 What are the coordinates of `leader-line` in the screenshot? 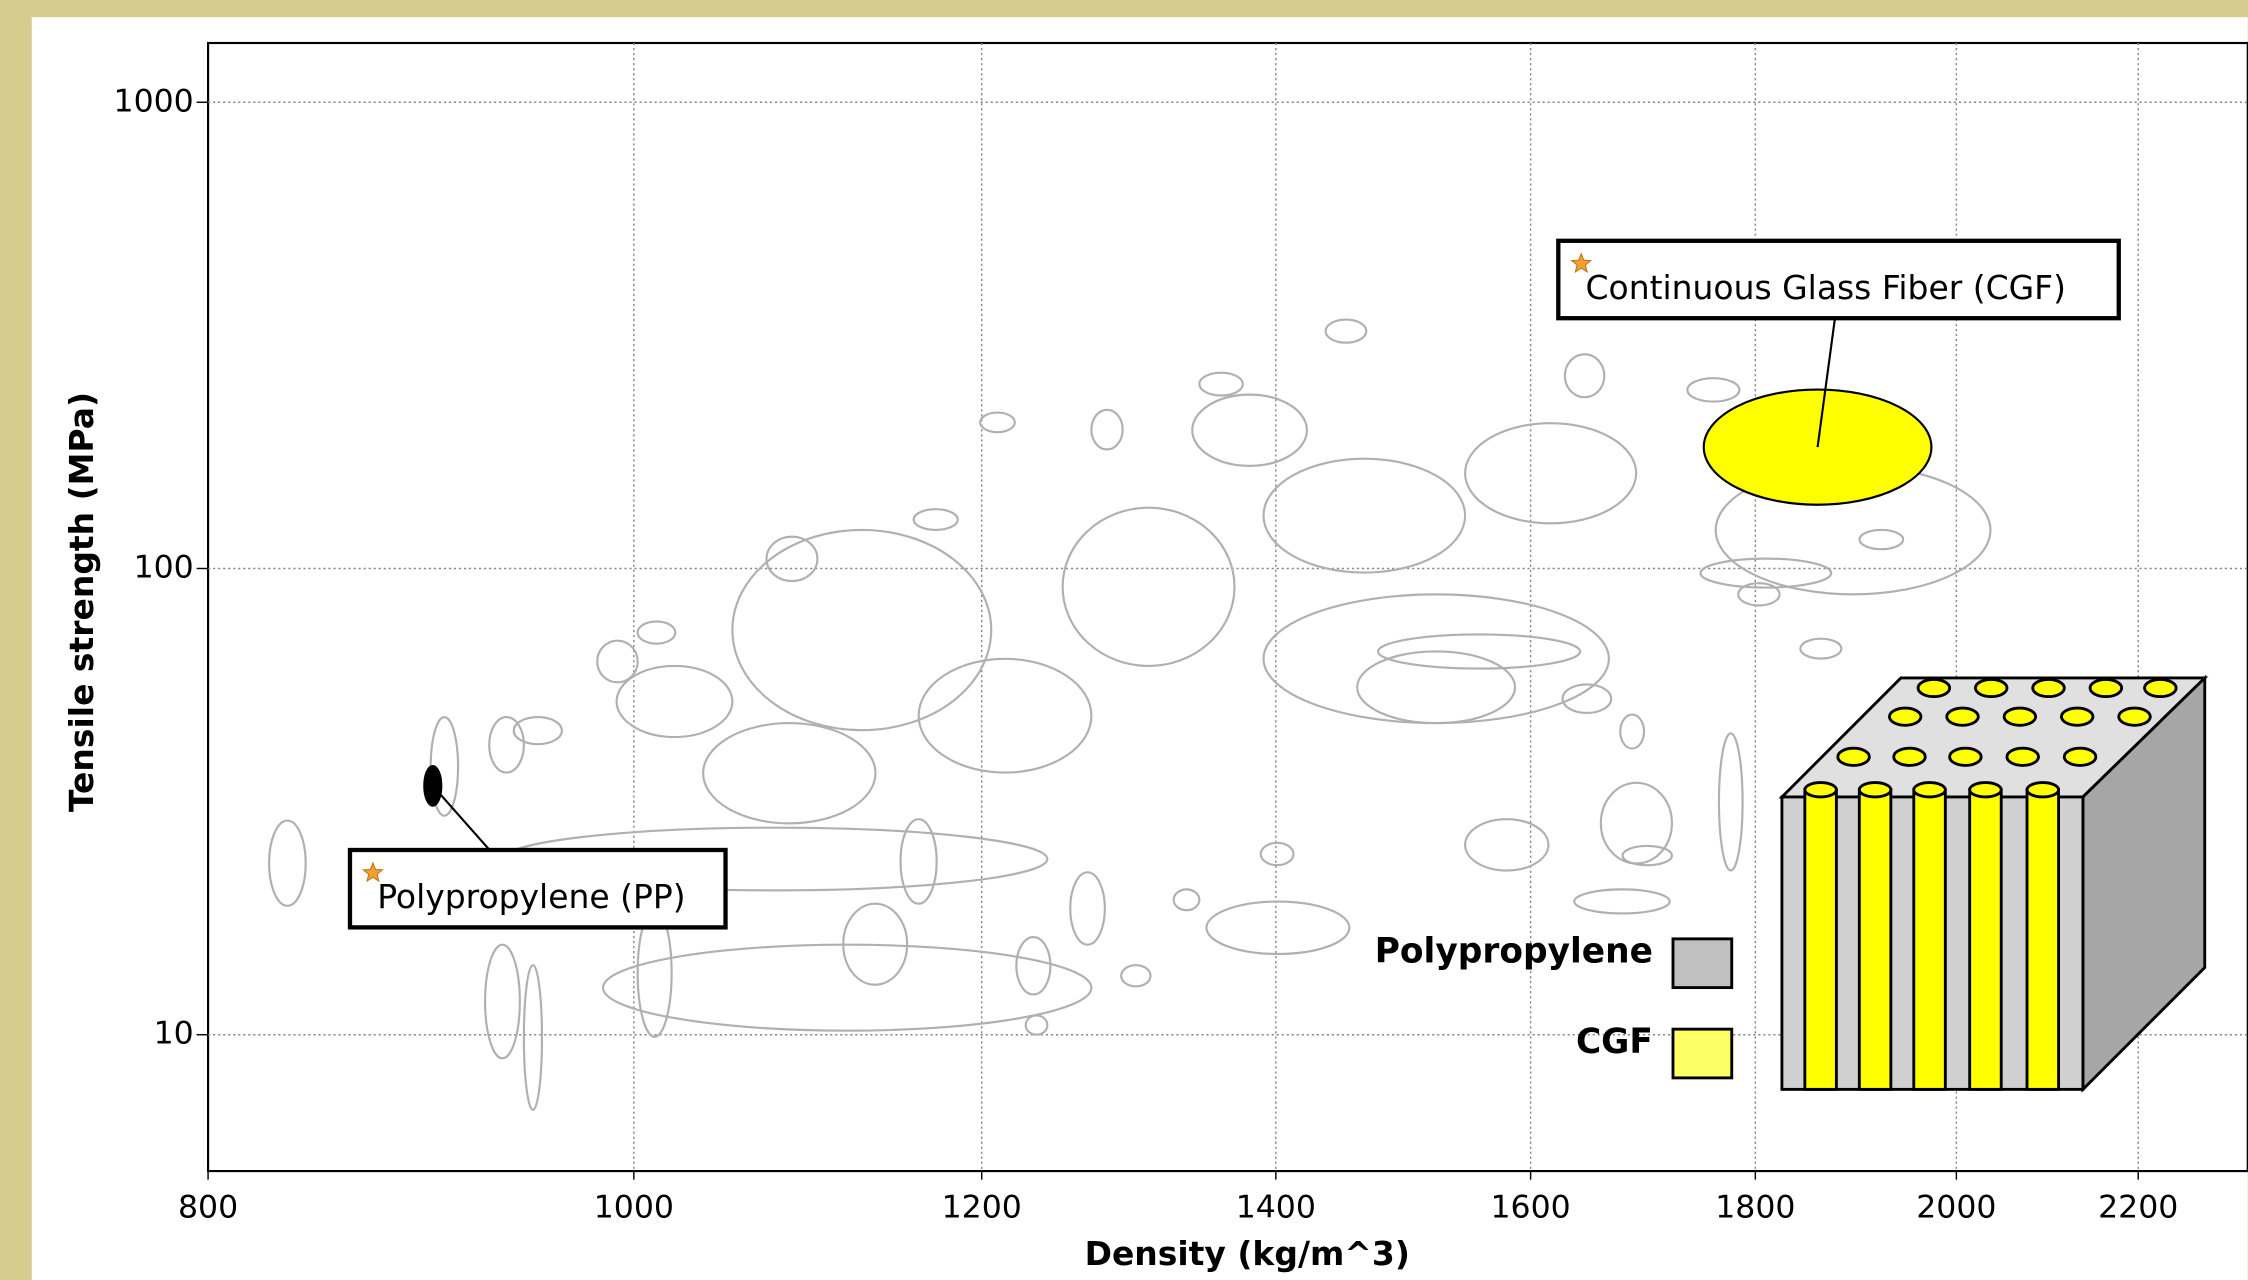 It's located at (1826, 383).